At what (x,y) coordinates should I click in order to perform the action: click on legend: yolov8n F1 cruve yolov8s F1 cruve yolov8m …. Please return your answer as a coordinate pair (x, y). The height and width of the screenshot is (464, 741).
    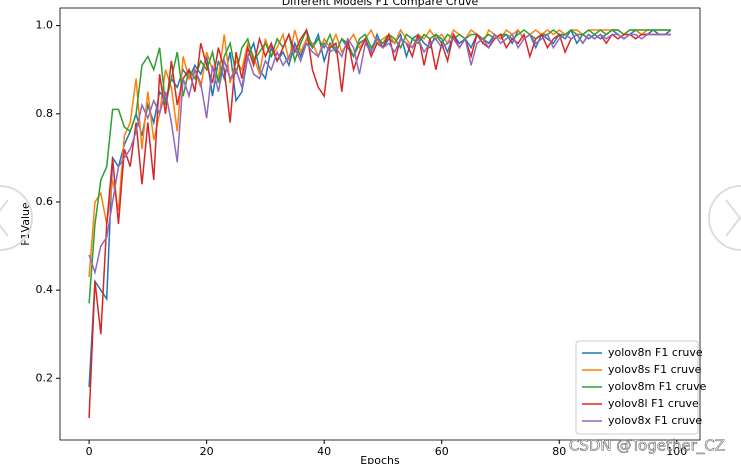
    Looking at the image, I should click on (641, 387).